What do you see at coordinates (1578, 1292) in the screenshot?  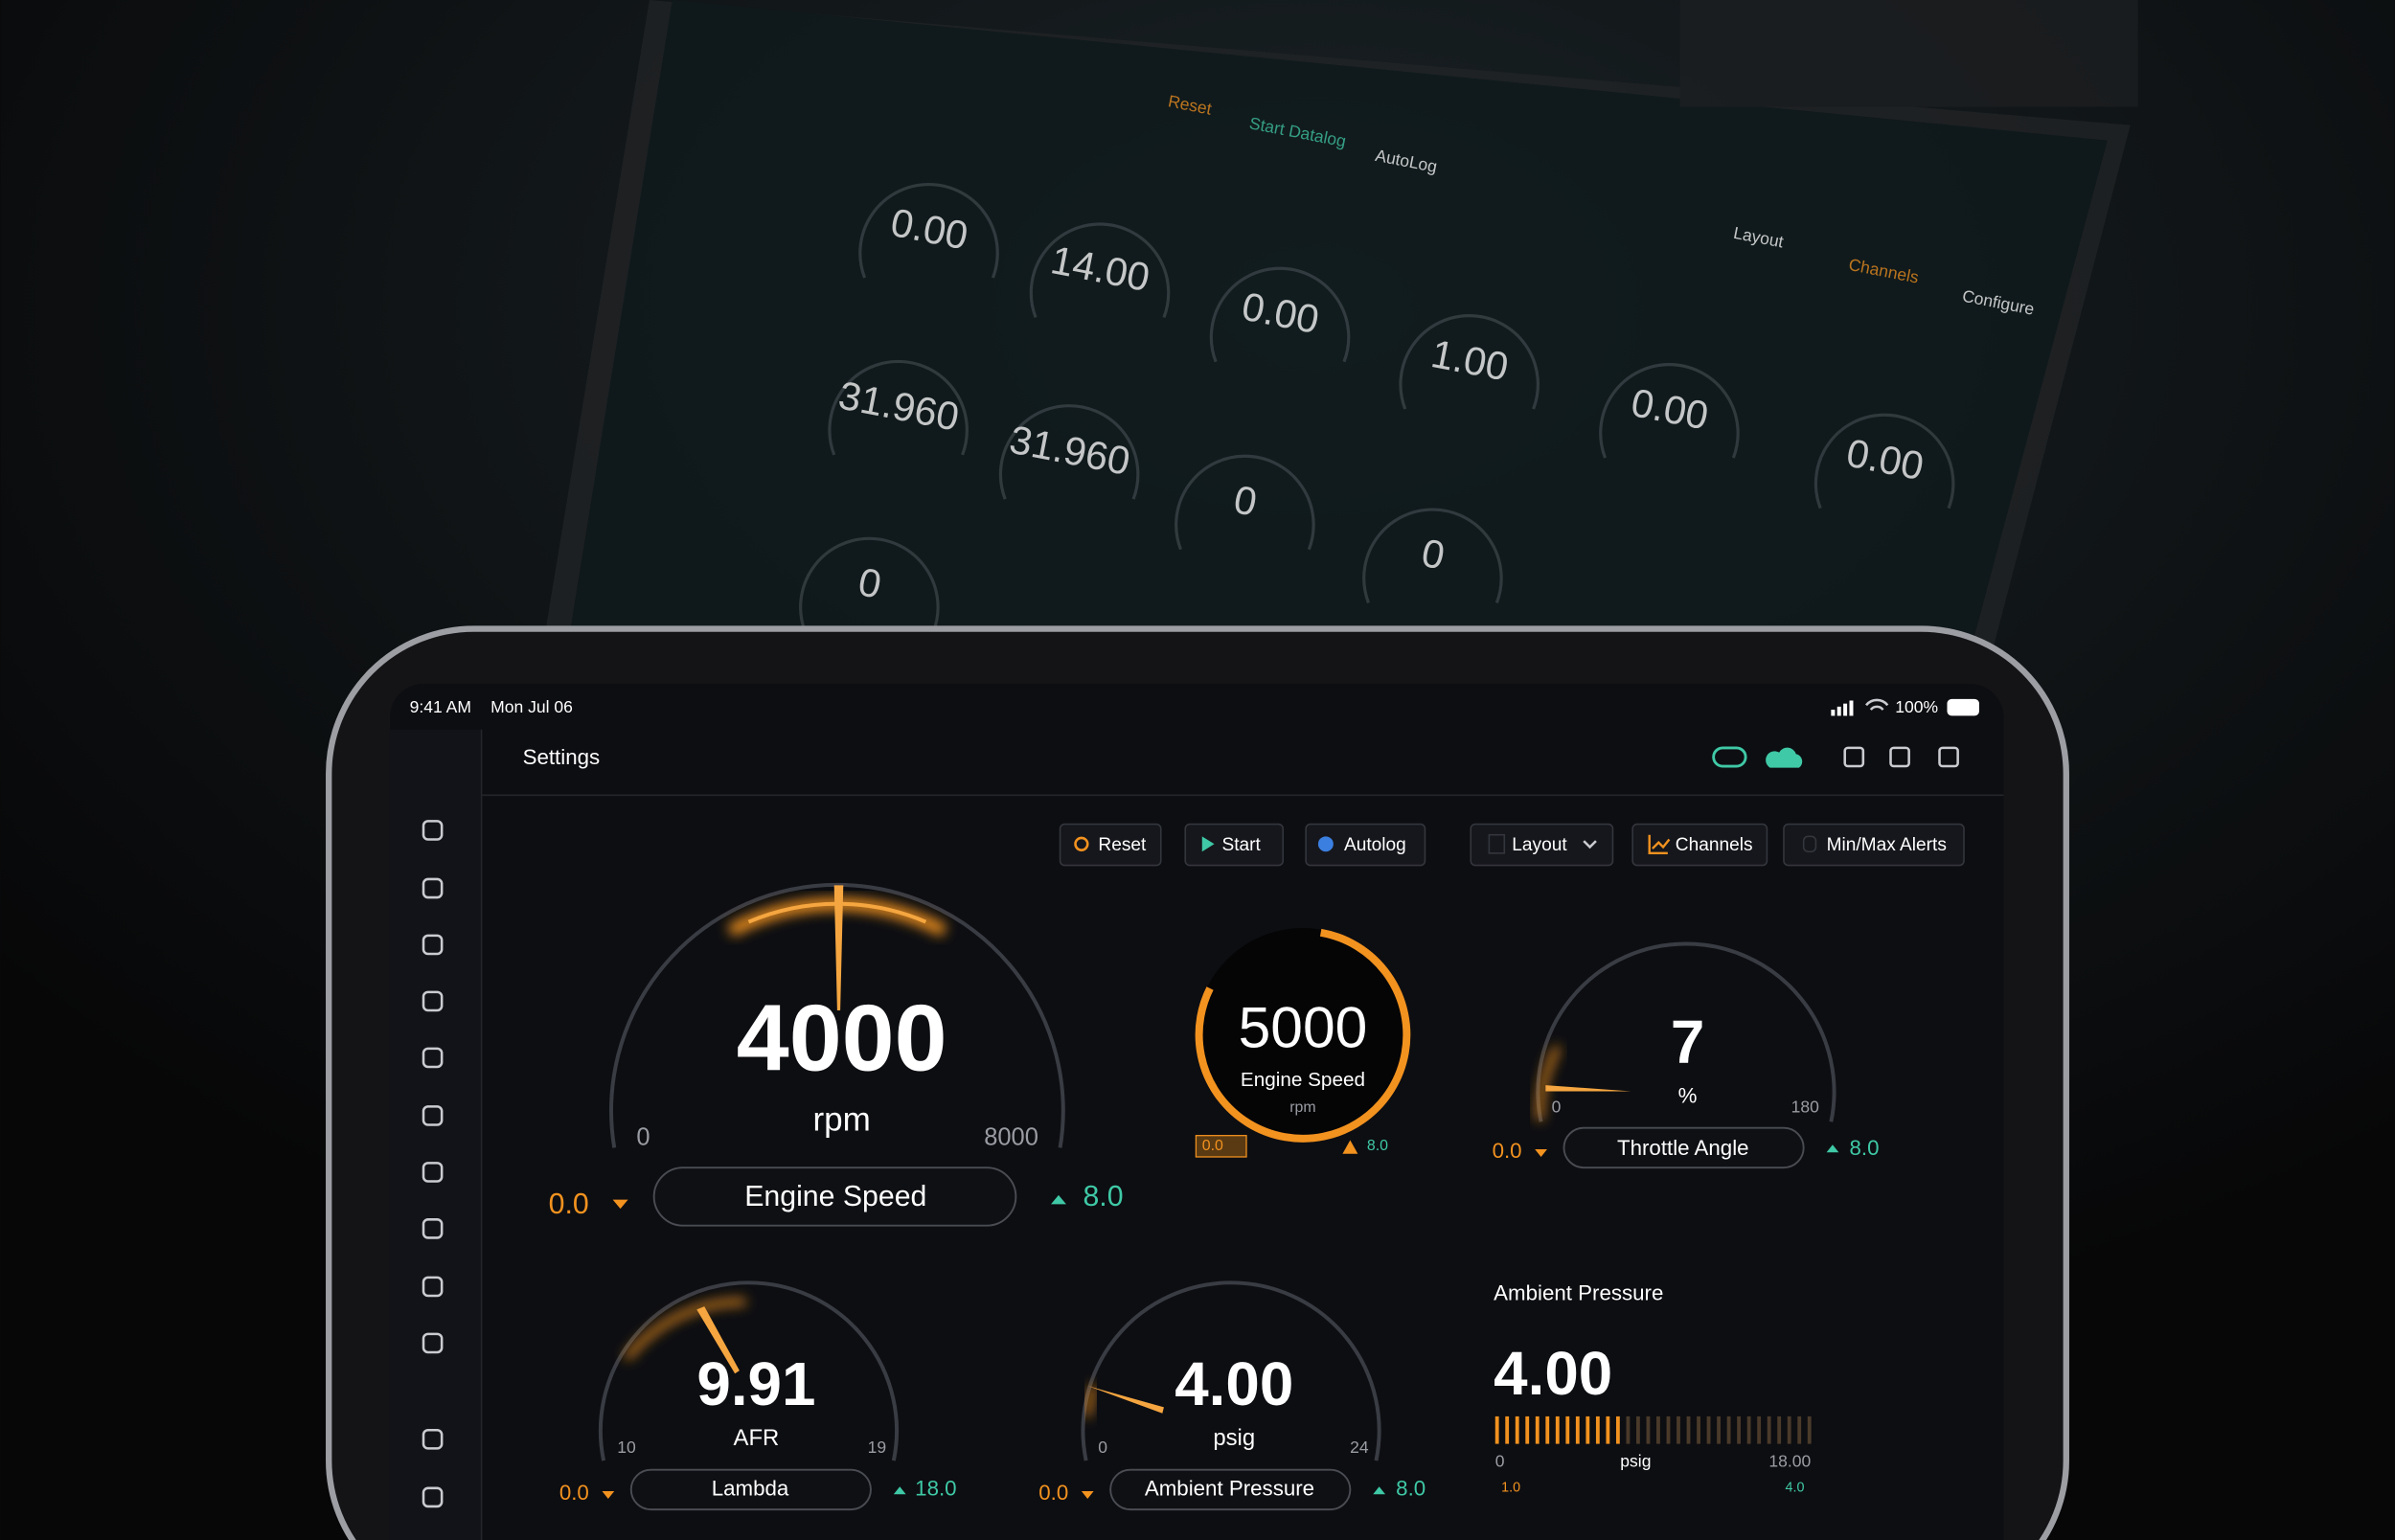 I see `gauge-title: Ambient Pressure` at bounding box center [1578, 1292].